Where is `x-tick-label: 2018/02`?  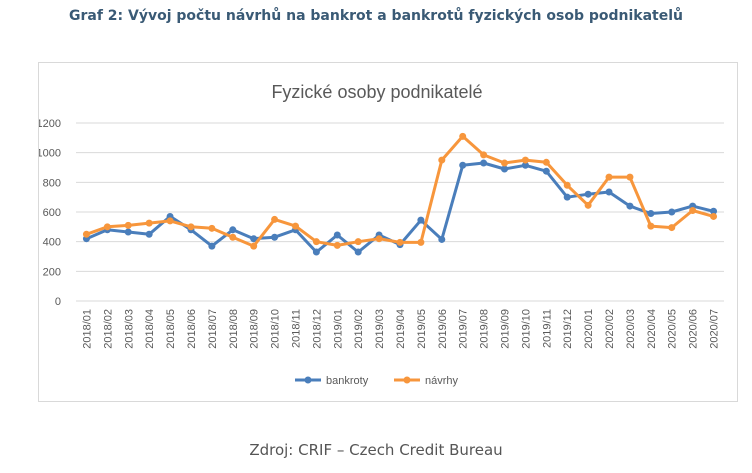
x-tick-label: 2018/02 is located at coordinates (108, 329).